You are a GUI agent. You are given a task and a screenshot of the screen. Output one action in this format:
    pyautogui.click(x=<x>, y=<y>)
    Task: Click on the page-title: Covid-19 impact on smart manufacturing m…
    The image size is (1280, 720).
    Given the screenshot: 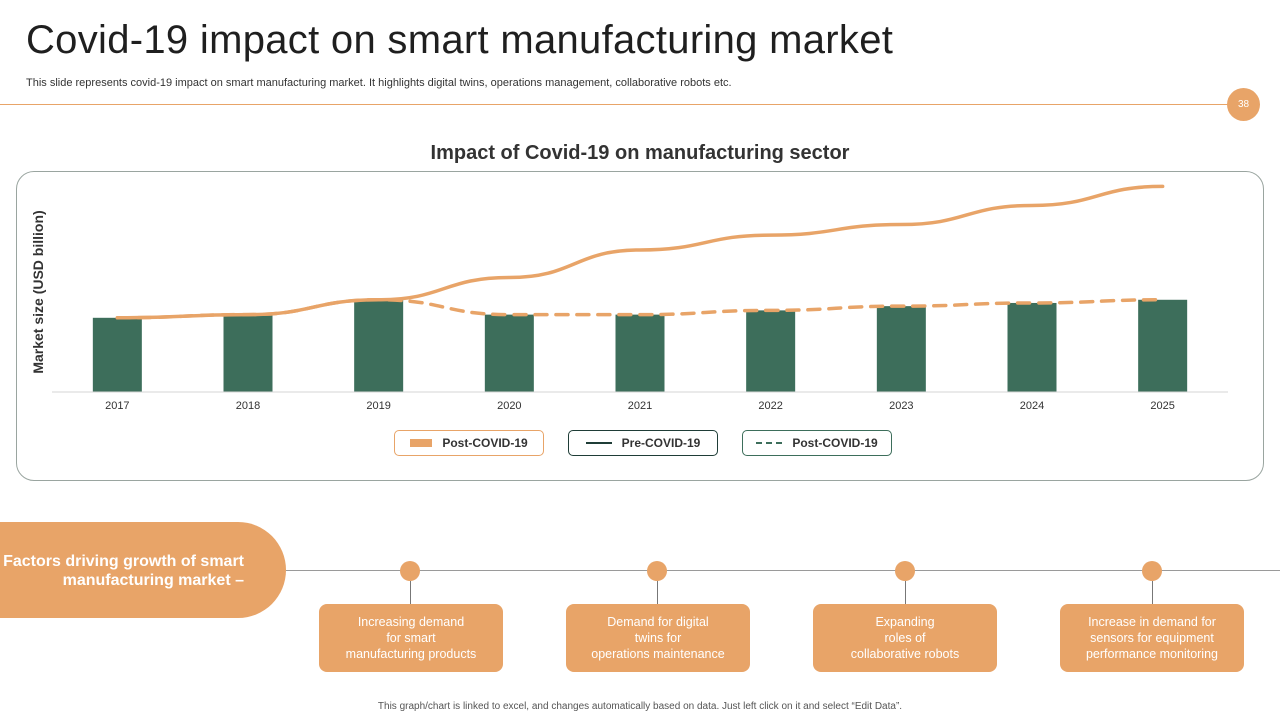 What is the action you would take?
    pyautogui.click(x=460, y=40)
    